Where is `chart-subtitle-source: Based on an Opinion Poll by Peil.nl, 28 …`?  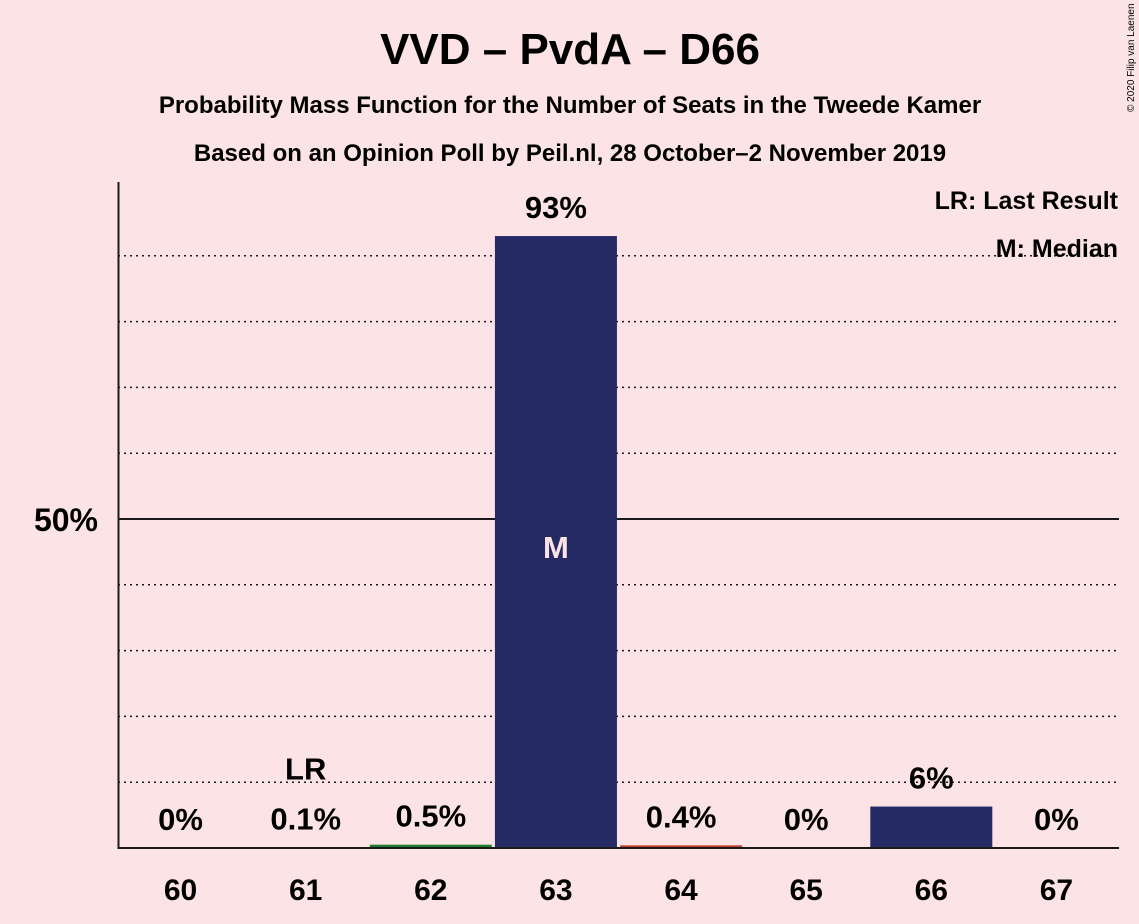
chart-subtitle-source: Based on an Opinion Poll by Peil.nl, 28 … is located at coordinates (570, 153).